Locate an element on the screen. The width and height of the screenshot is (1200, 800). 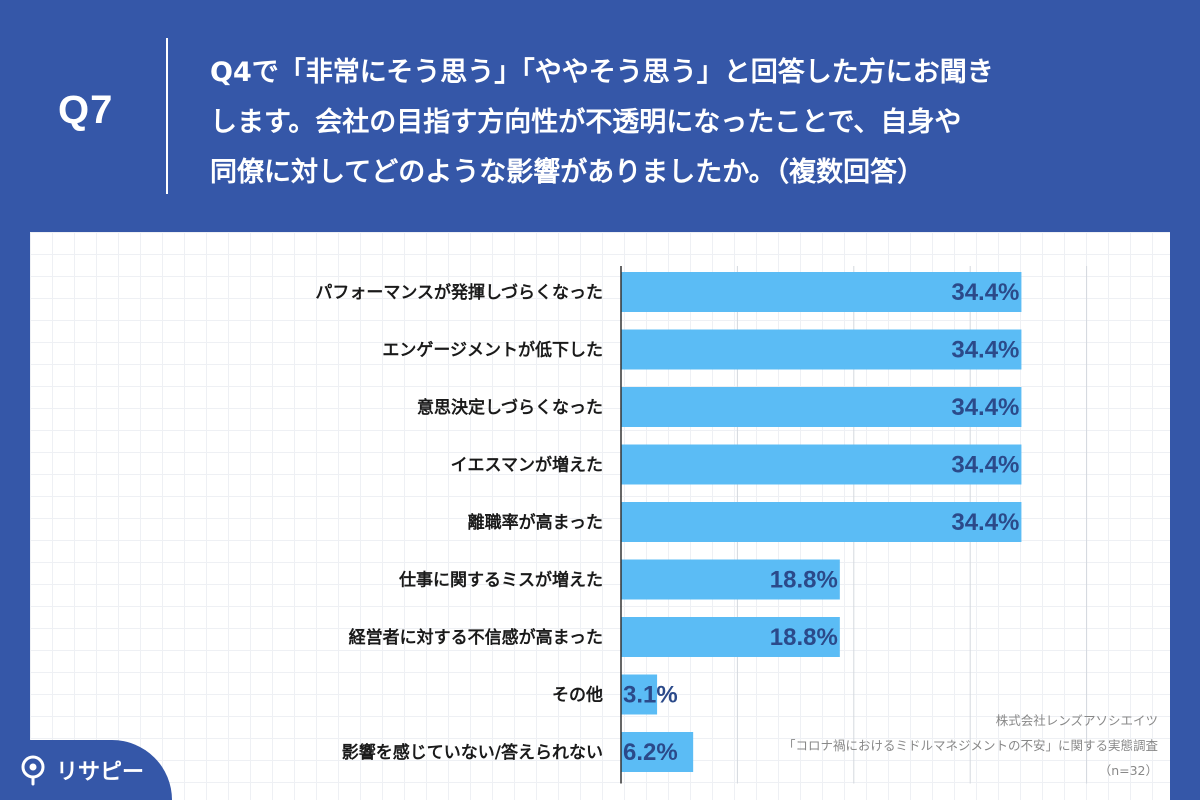
brand-badge: リサピー is located at coordinates (86, 770).